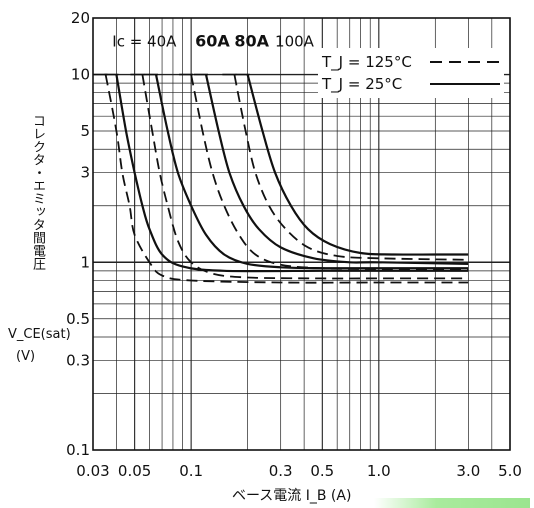 The height and width of the screenshot is (508, 534). I want to click on x-tick-label: 0.5, so click(322, 471).